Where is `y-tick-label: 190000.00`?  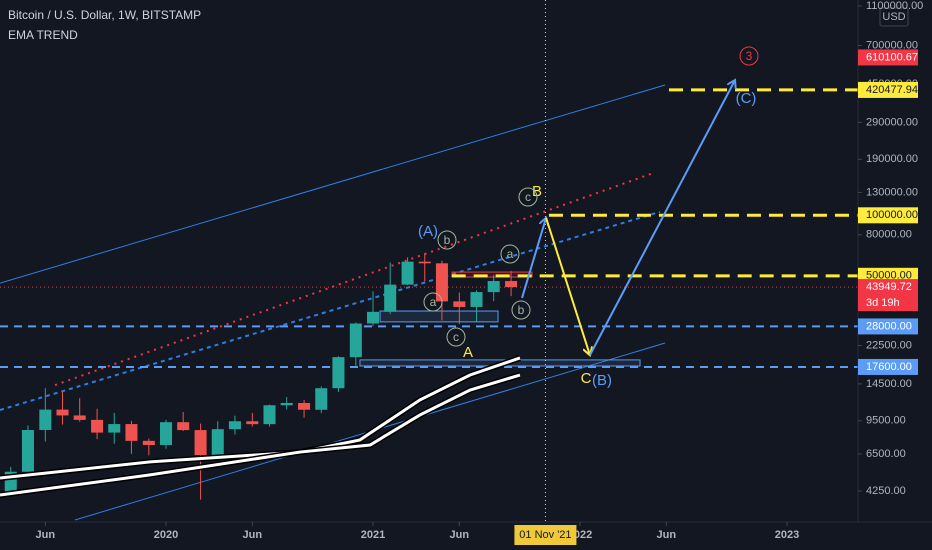
y-tick-label: 190000.00 is located at coordinates (892, 159).